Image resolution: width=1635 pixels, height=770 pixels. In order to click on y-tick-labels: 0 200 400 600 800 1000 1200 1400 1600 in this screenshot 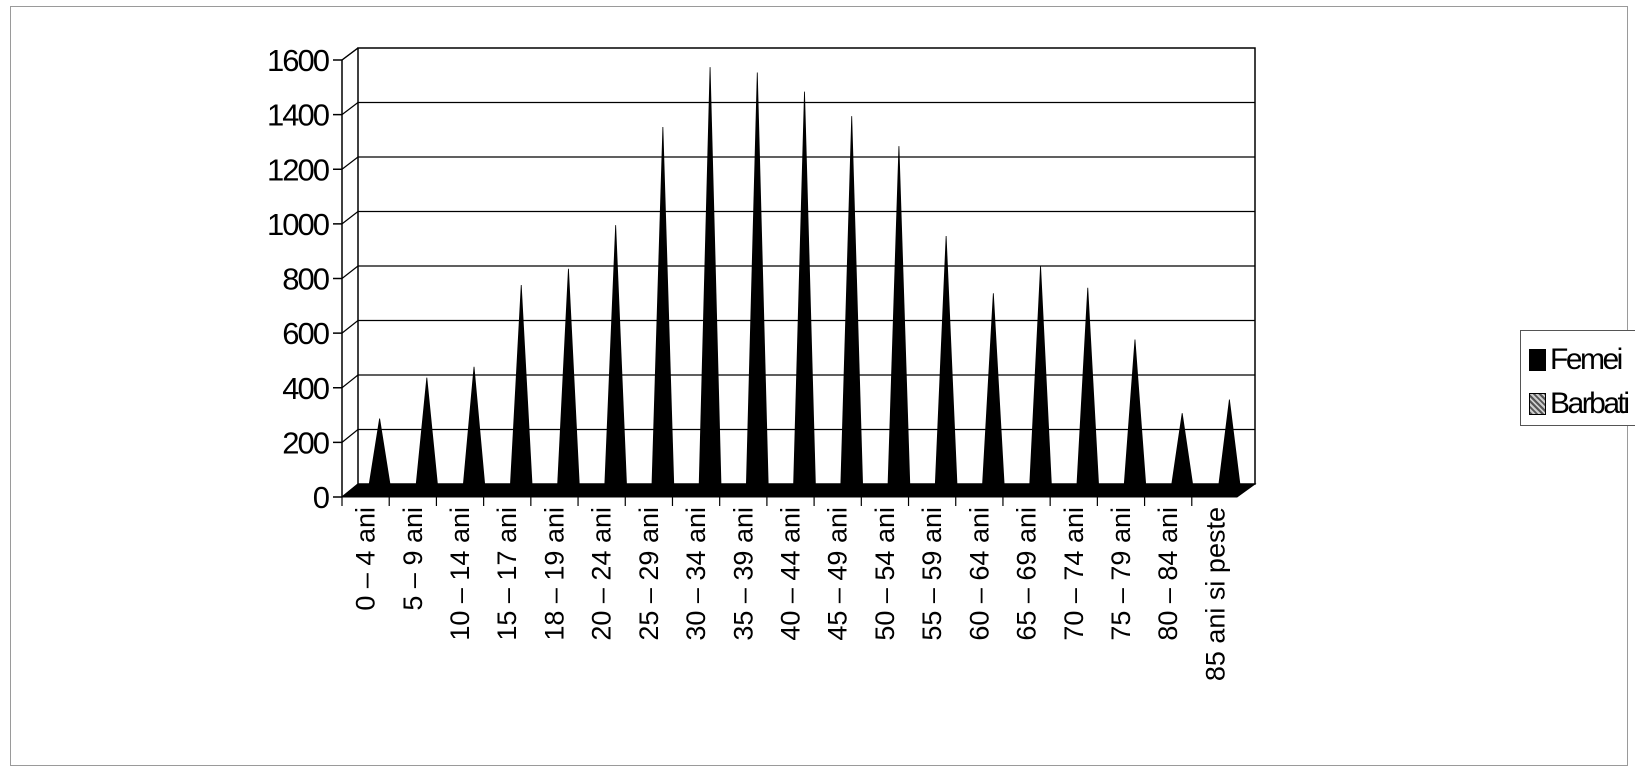, I will do `click(299, 279)`.